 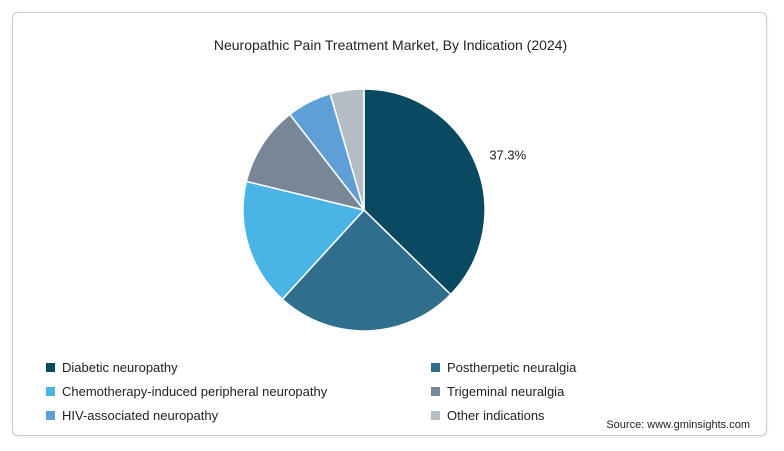 What do you see at coordinates (581, 367) in the screenshot?
I see `legend-item-postherpetic-neuralgia: Postherpetic neuralgia` at bounding box center [581, 367].